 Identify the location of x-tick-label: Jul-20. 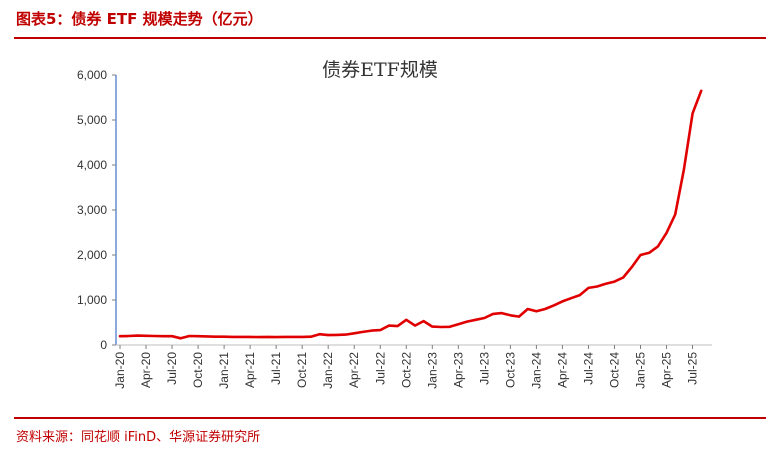
(172, 368).